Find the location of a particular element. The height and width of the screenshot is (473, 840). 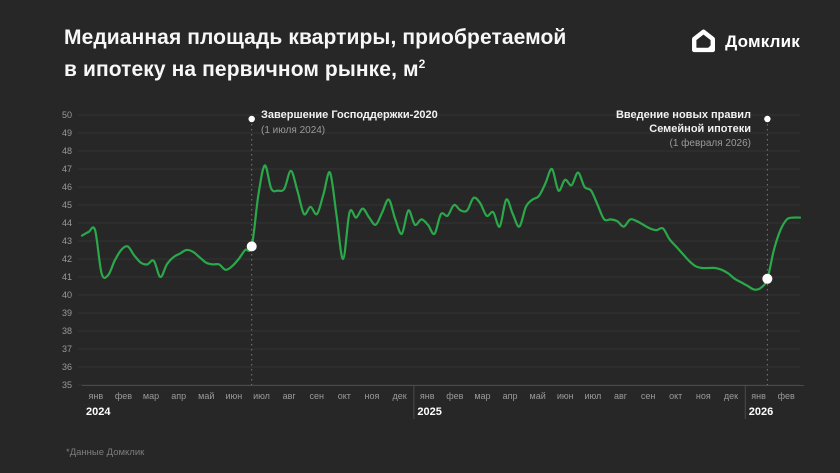

y-axis-label: 38 is located at coordinates (67, 331).